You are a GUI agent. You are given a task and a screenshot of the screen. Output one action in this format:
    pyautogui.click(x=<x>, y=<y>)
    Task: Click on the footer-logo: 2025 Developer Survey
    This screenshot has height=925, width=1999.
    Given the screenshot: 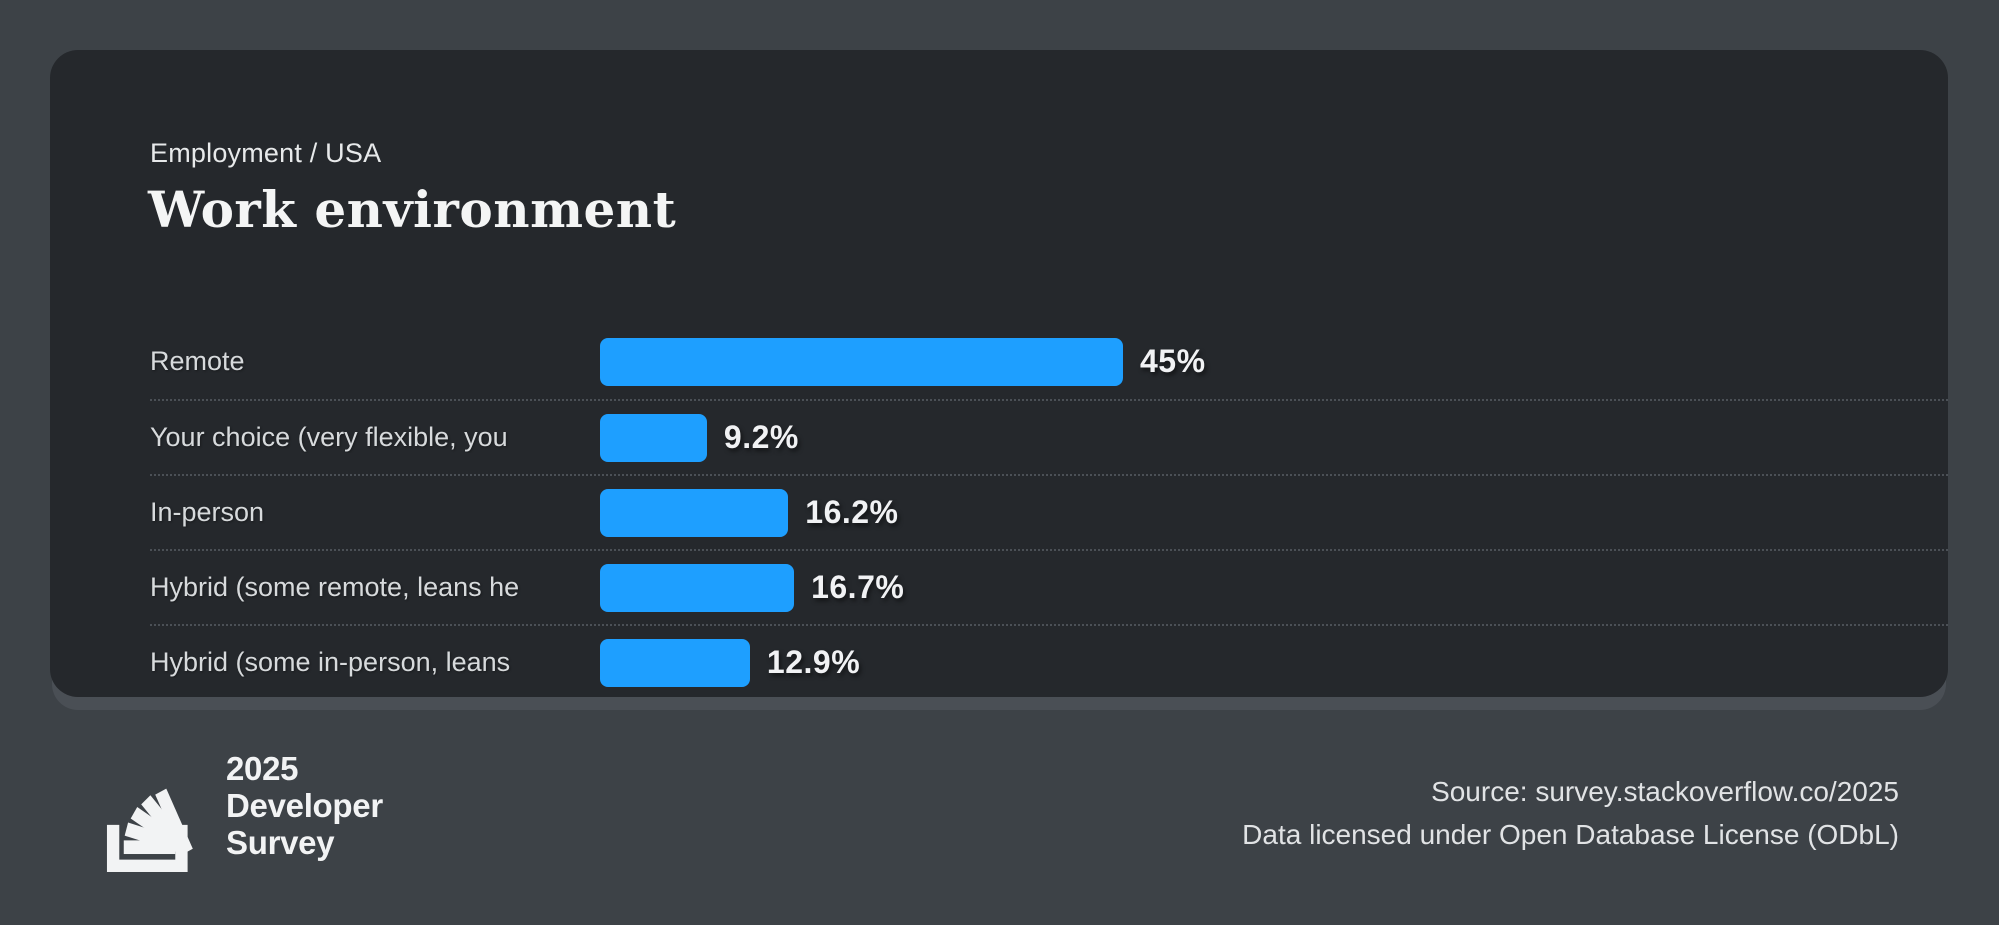 What is the action you would take?
    pyautogui.click(x=240, y=810)
    